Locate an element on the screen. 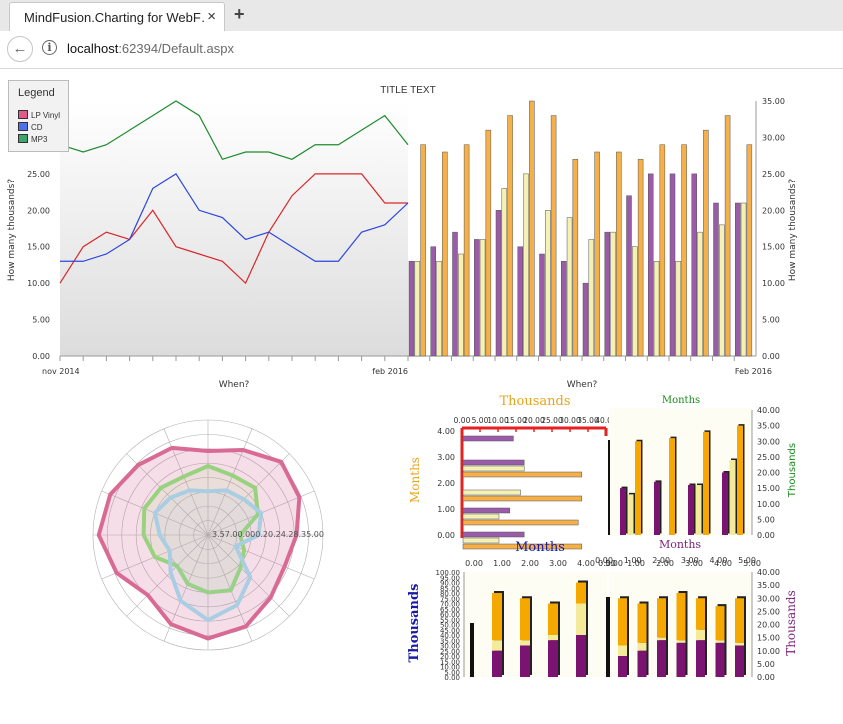  stacked-right-right-tick-label: 25.00 is located at coordinates (768, 611).